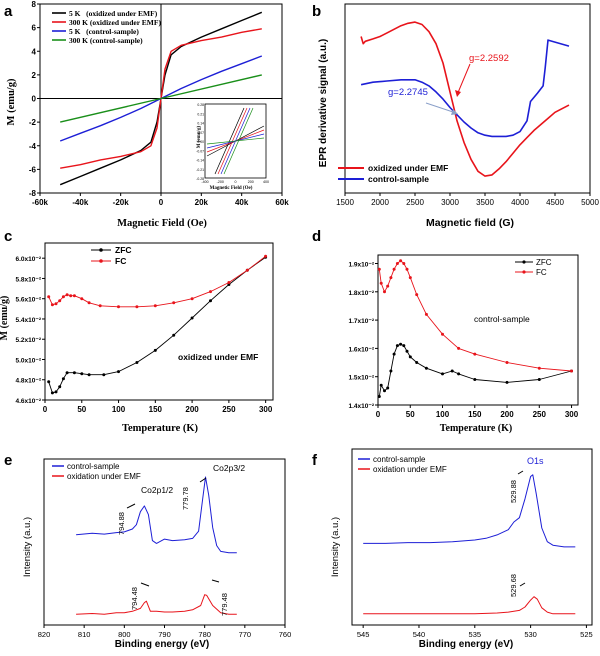 Image resolution: width=600 pixels, height=656 pixels. What do you see at coordinates (29, 300) in the screenshot?
I see `c-ytick-label: 5.6x10⁻²` at bounding box center [29, 300].